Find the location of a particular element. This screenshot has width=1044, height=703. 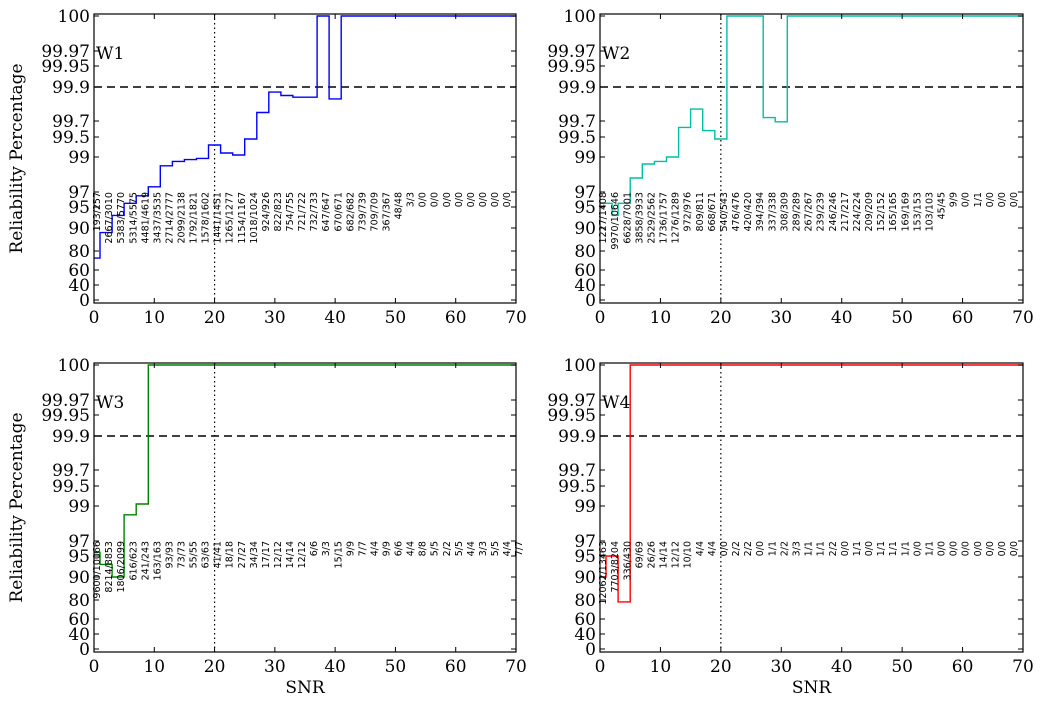

panel-w2-count-label: 224/224 is located at coordinates (857, 211).